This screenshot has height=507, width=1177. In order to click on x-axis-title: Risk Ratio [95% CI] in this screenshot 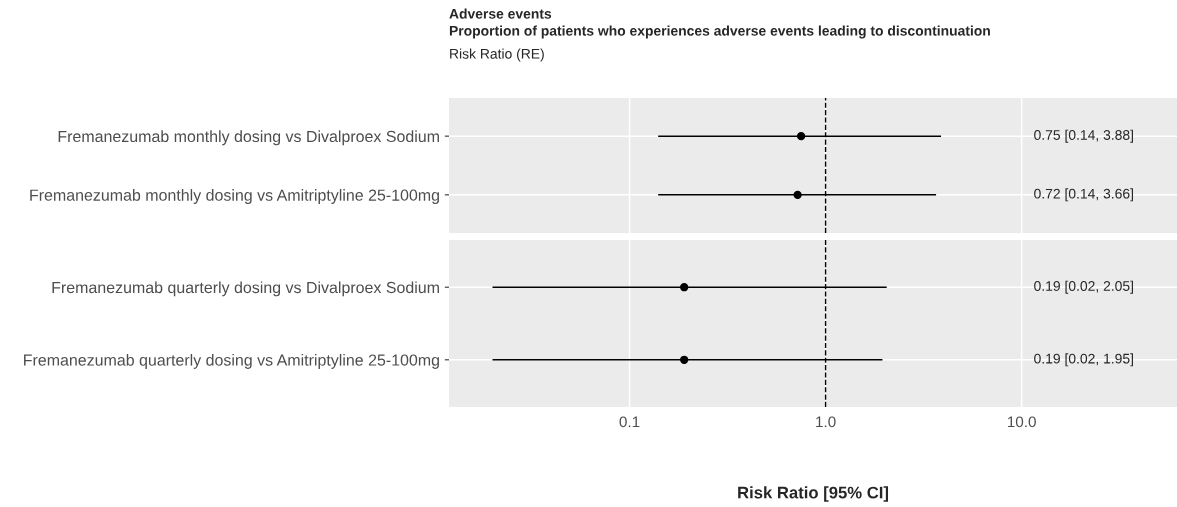, I will do `click(813, 494)`.